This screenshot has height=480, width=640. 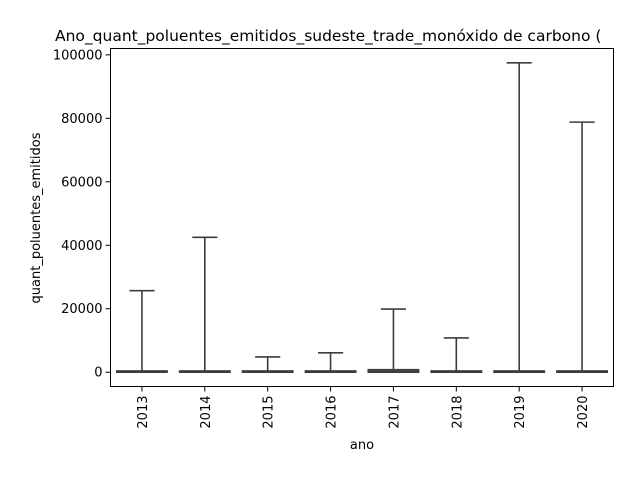 I want to click on y-tick-label: 80000, so click(x=81, y=119).